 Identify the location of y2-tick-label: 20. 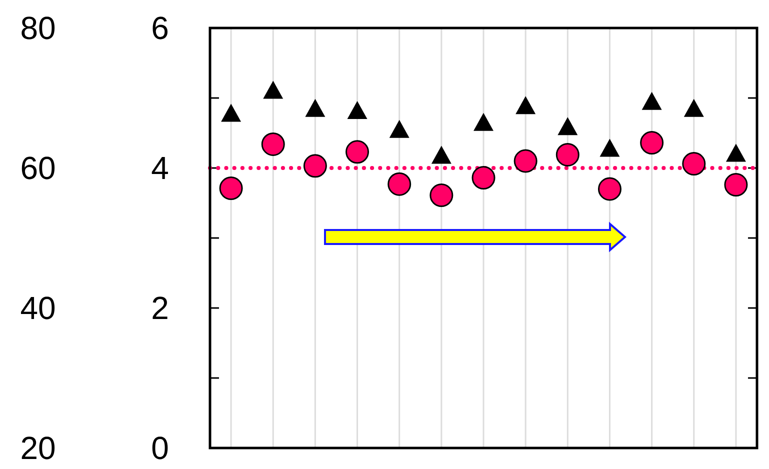
(38, 448).